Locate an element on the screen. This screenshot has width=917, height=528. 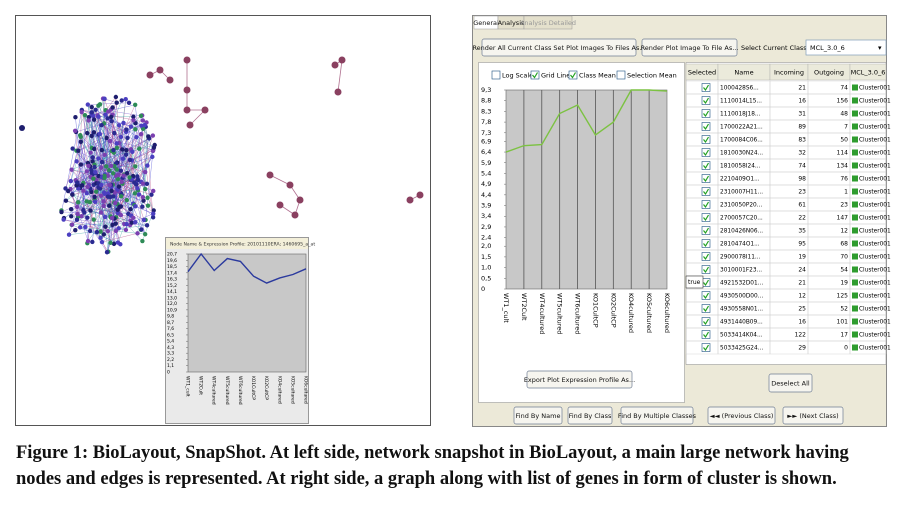
y-tick-label: 3,9 is located at coordinates (486, 206).